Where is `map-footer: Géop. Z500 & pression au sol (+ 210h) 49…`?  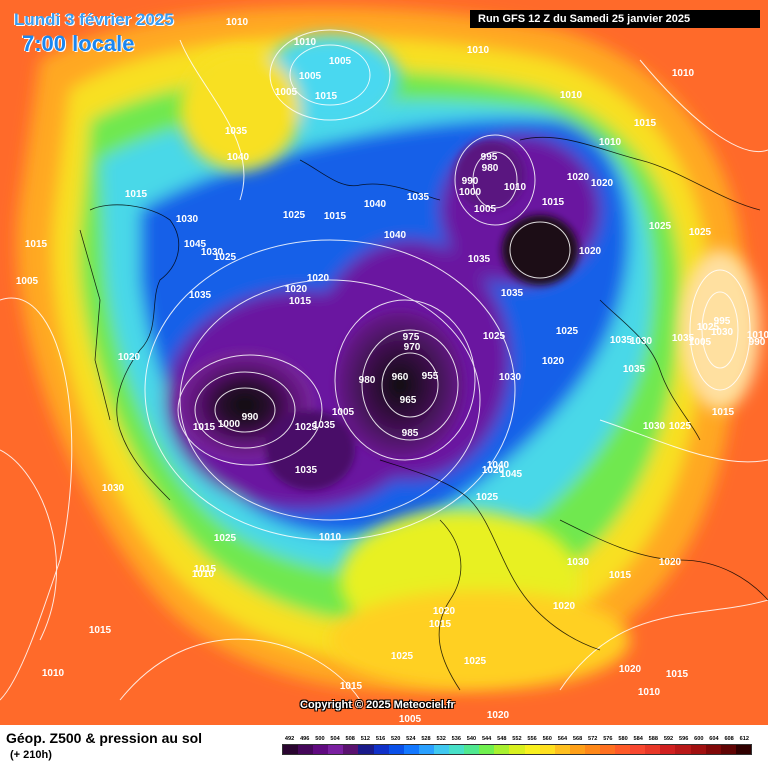
map-footer: Géop. Z500 & pression au sol (+ 210h) 49… is located at coordinates (384, 746).